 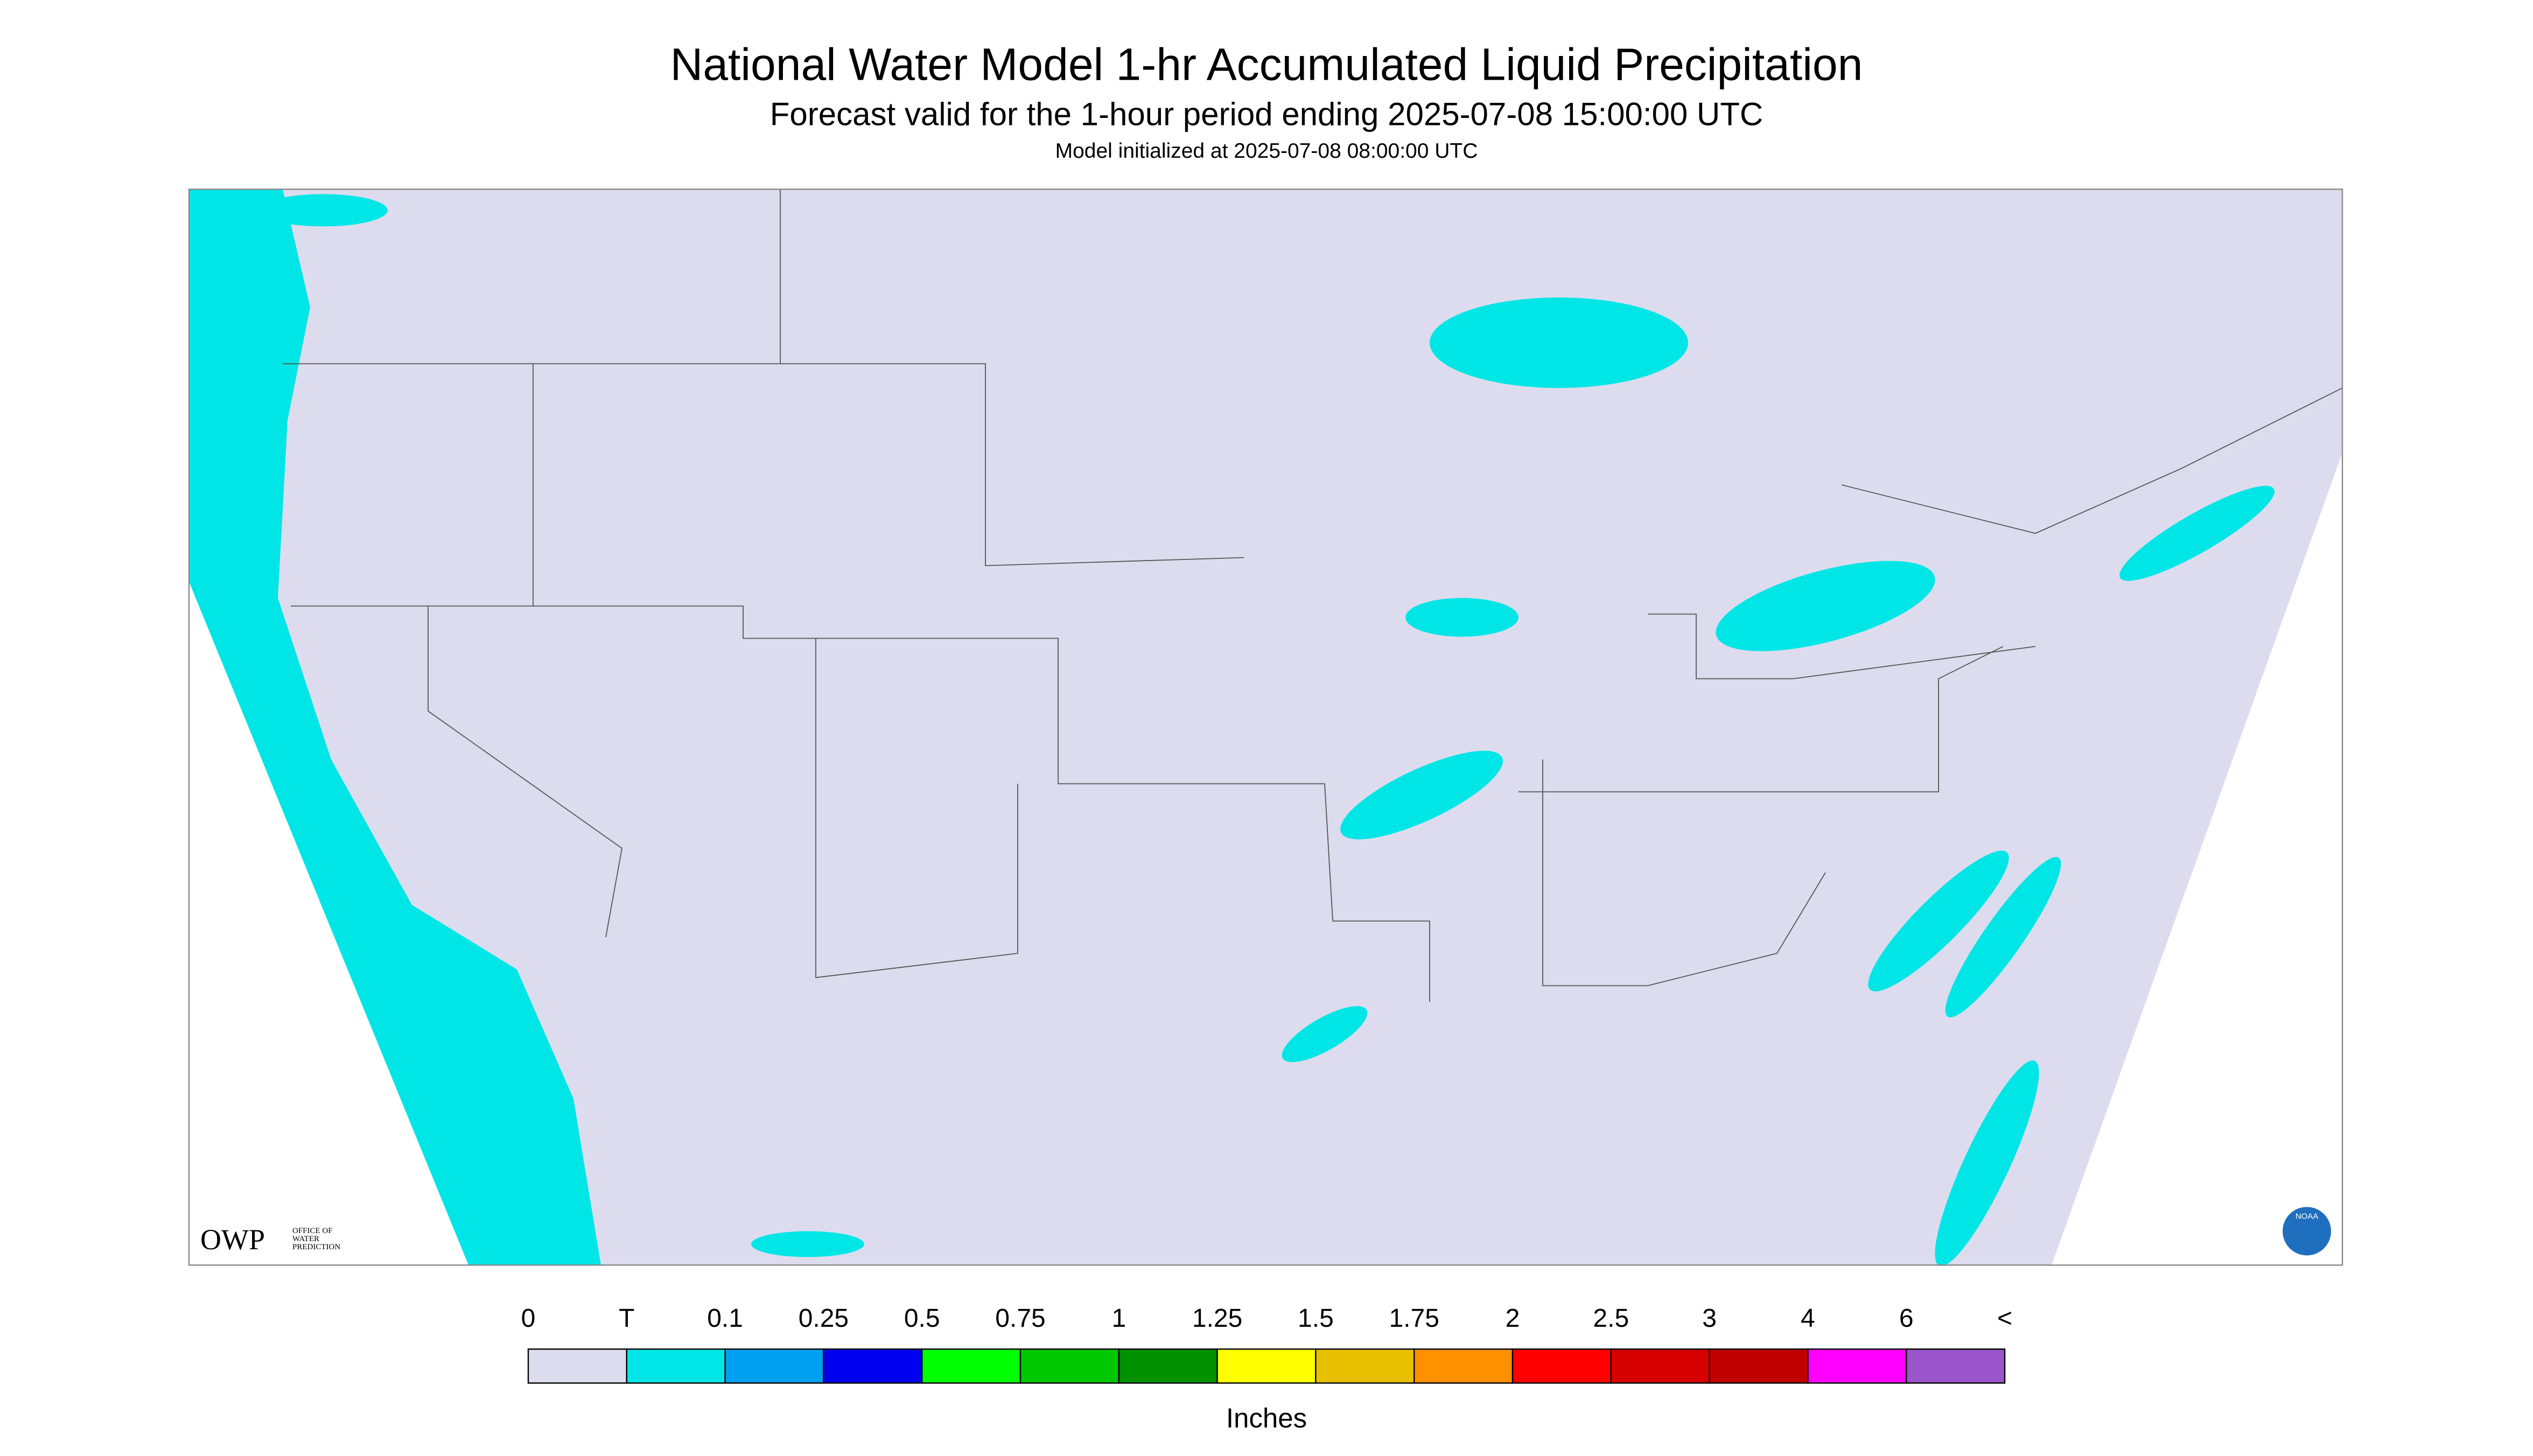 I want to click on legend: 0 T 0.1 0.25 0.5 0.75 1 1.25 1.5 1.75 2 2.5 3 4 6 <, so click(x=1266, y=1344).